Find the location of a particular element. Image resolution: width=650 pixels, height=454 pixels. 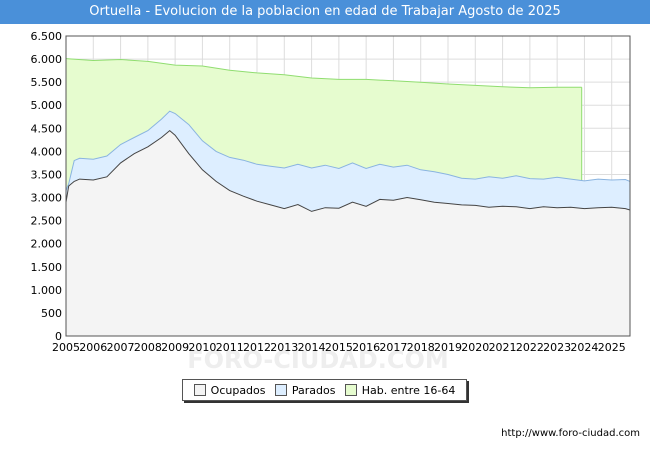

source-link: http://www.foro-ciudad.com is located at coordinates (570, 433).